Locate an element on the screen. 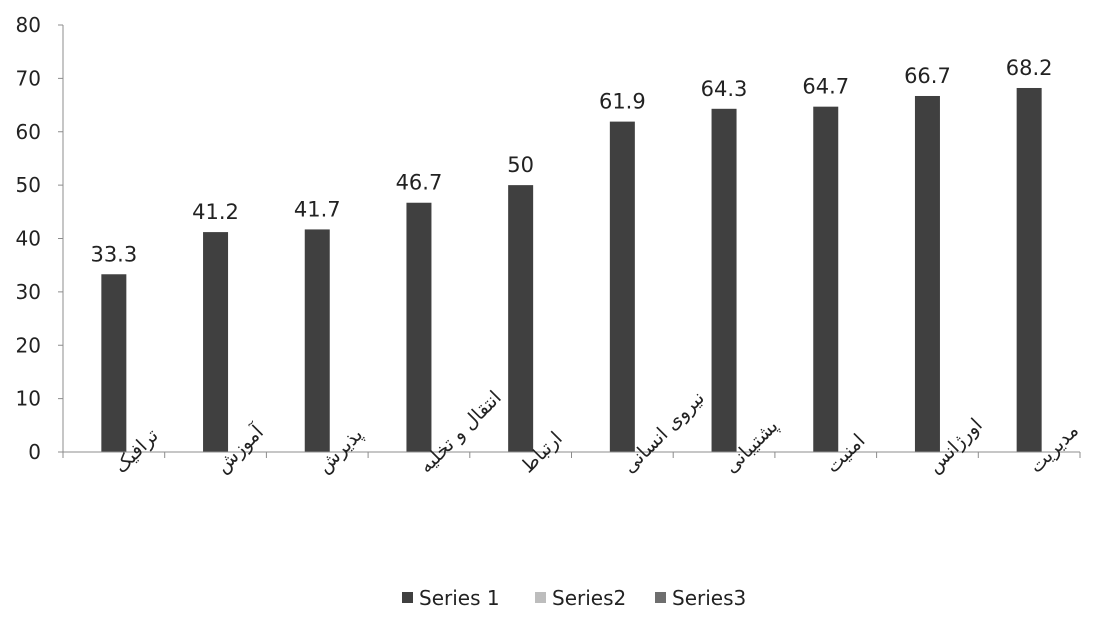  y-tick-label: 80 is located at coordinates (28, 25).